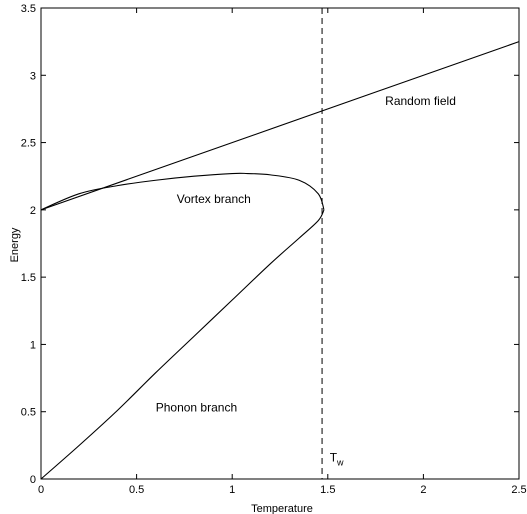 Image resolution: width=527 pixels, height=514 pixels. I want to click on y-tick-label: 1.5, so click(28, 278).